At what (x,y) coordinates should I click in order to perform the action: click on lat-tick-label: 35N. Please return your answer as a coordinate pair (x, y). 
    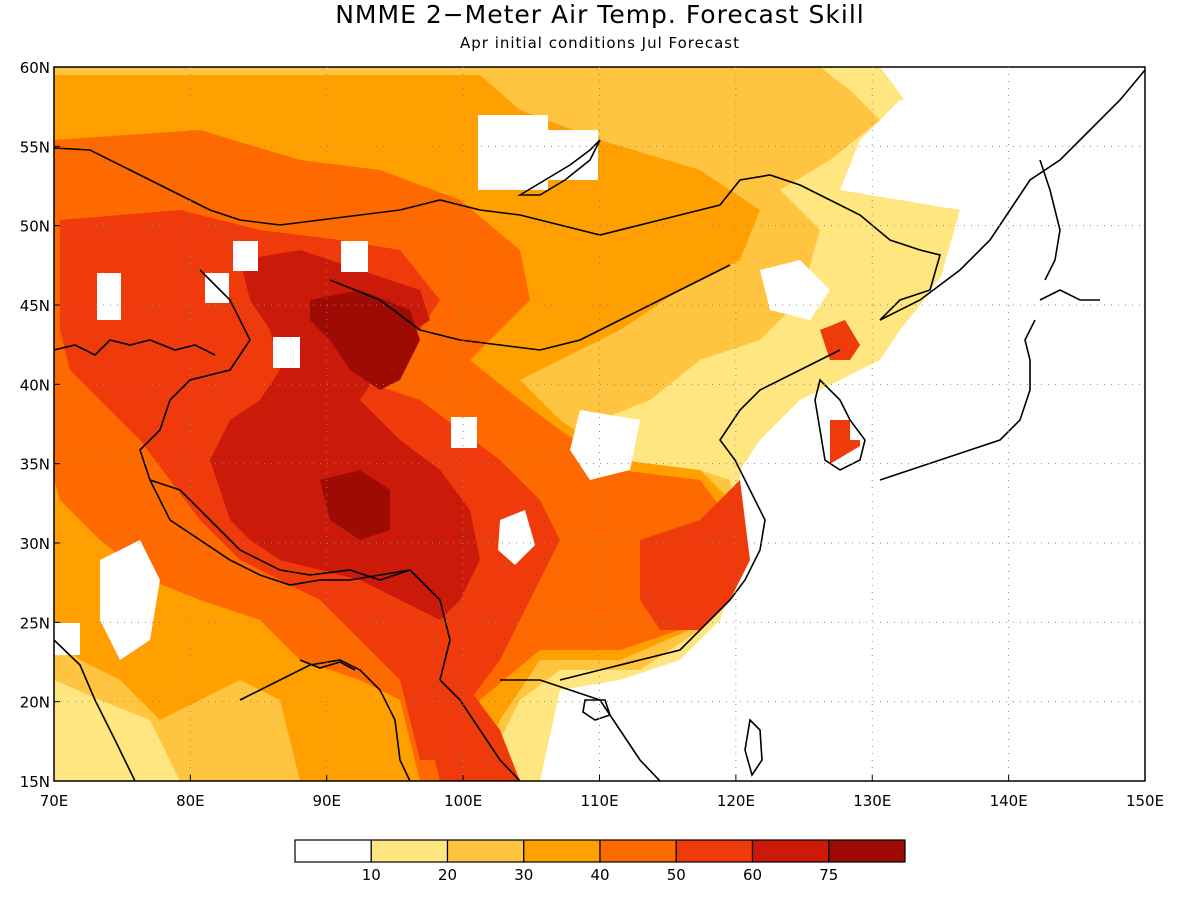
    Looking at the image, I should click on (35, 465).